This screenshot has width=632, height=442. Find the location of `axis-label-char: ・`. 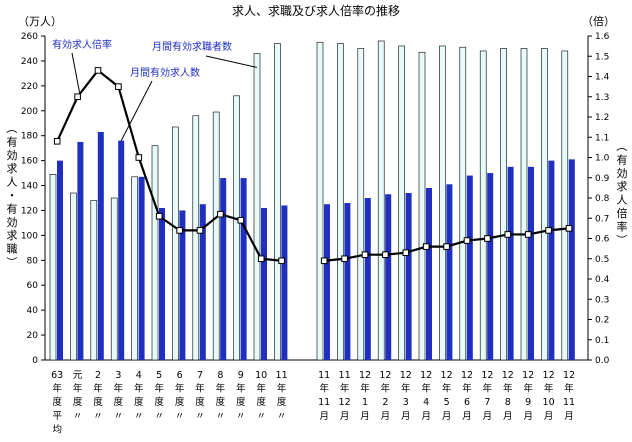

axis-label-char: ・ is located at coordinates (12, 195).